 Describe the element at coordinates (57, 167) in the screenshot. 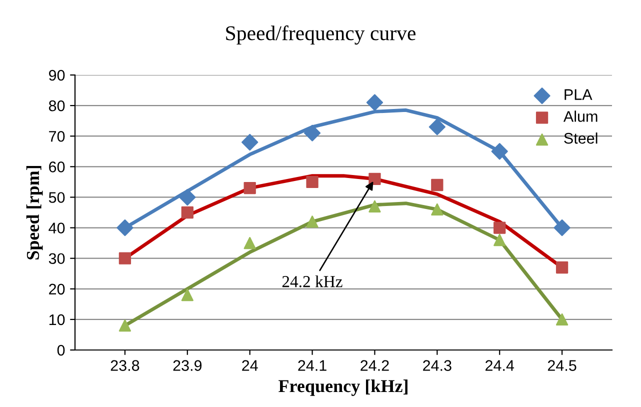

I see `y-tick-label: 60` at that location.